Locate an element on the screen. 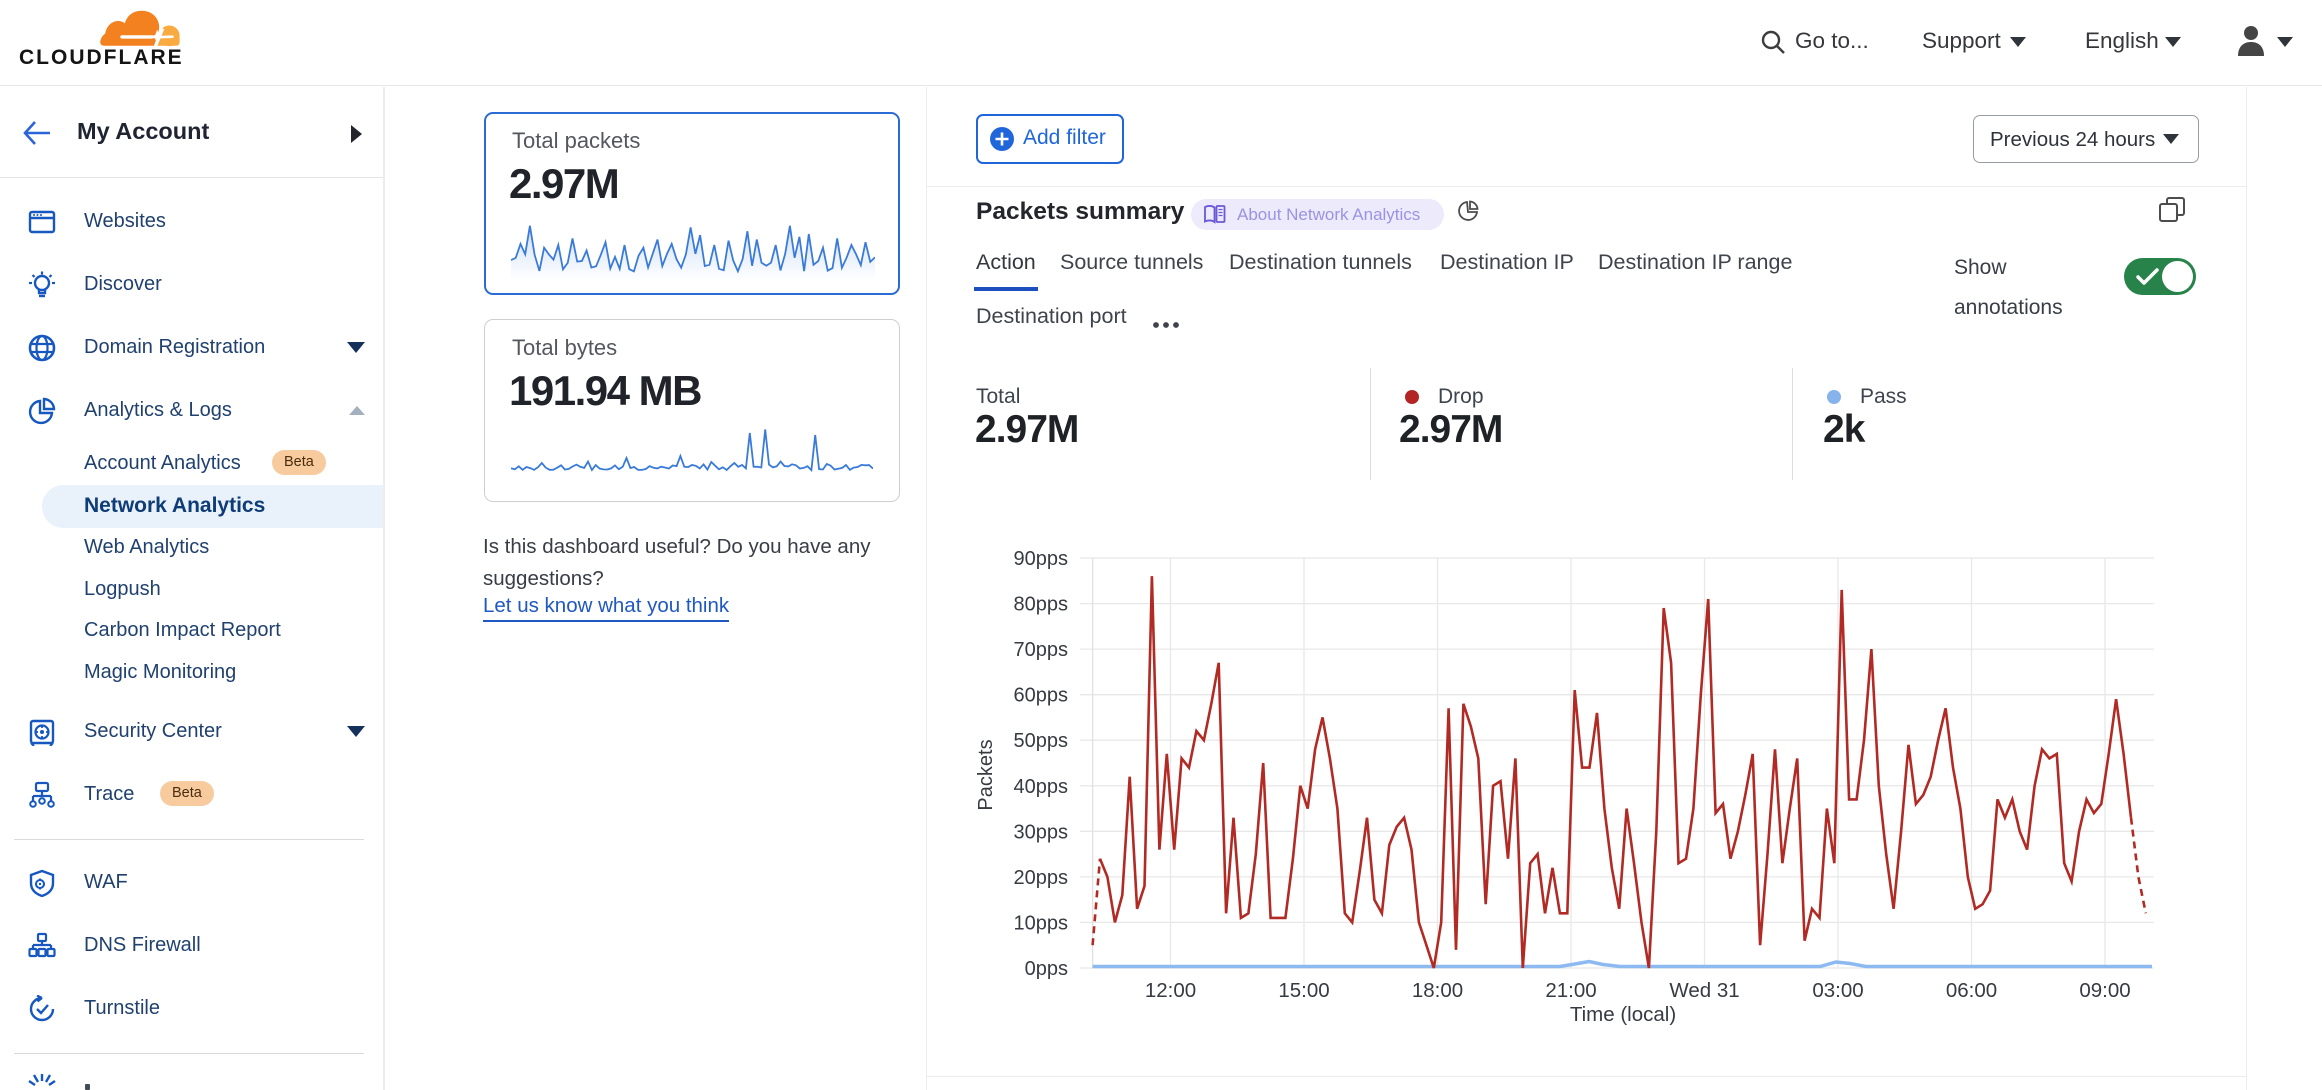  svg-text: 10pps is located at coordinates (1041, 923).